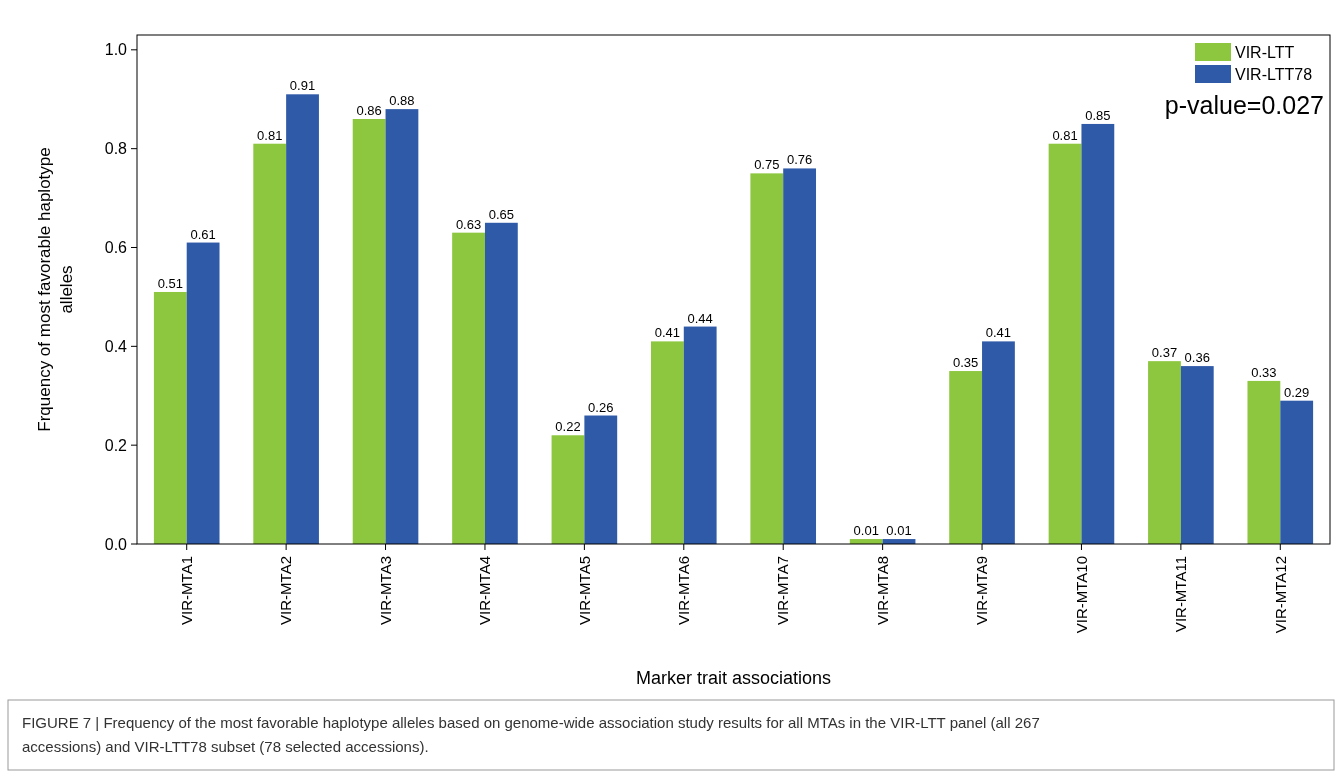 The height and width of the screenshot is (775, 1342). What do you see at coordinates (116, 544) in the screenshot?
I see `y-tick-label: 0.0` at bounding box center [116, 544].